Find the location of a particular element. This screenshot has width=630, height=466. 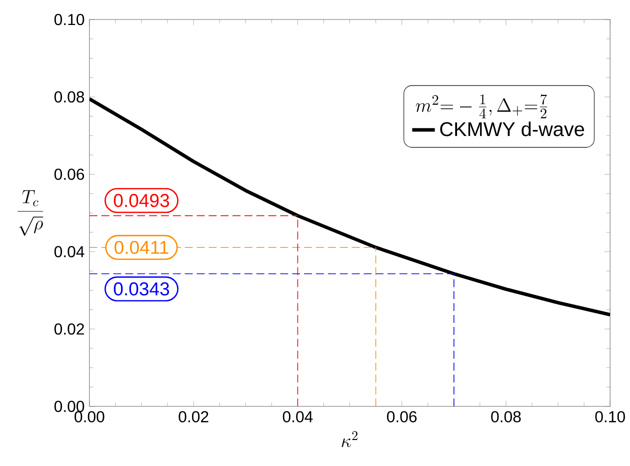

x-tick-label: 0.06 is located at coordinates (401, 416).